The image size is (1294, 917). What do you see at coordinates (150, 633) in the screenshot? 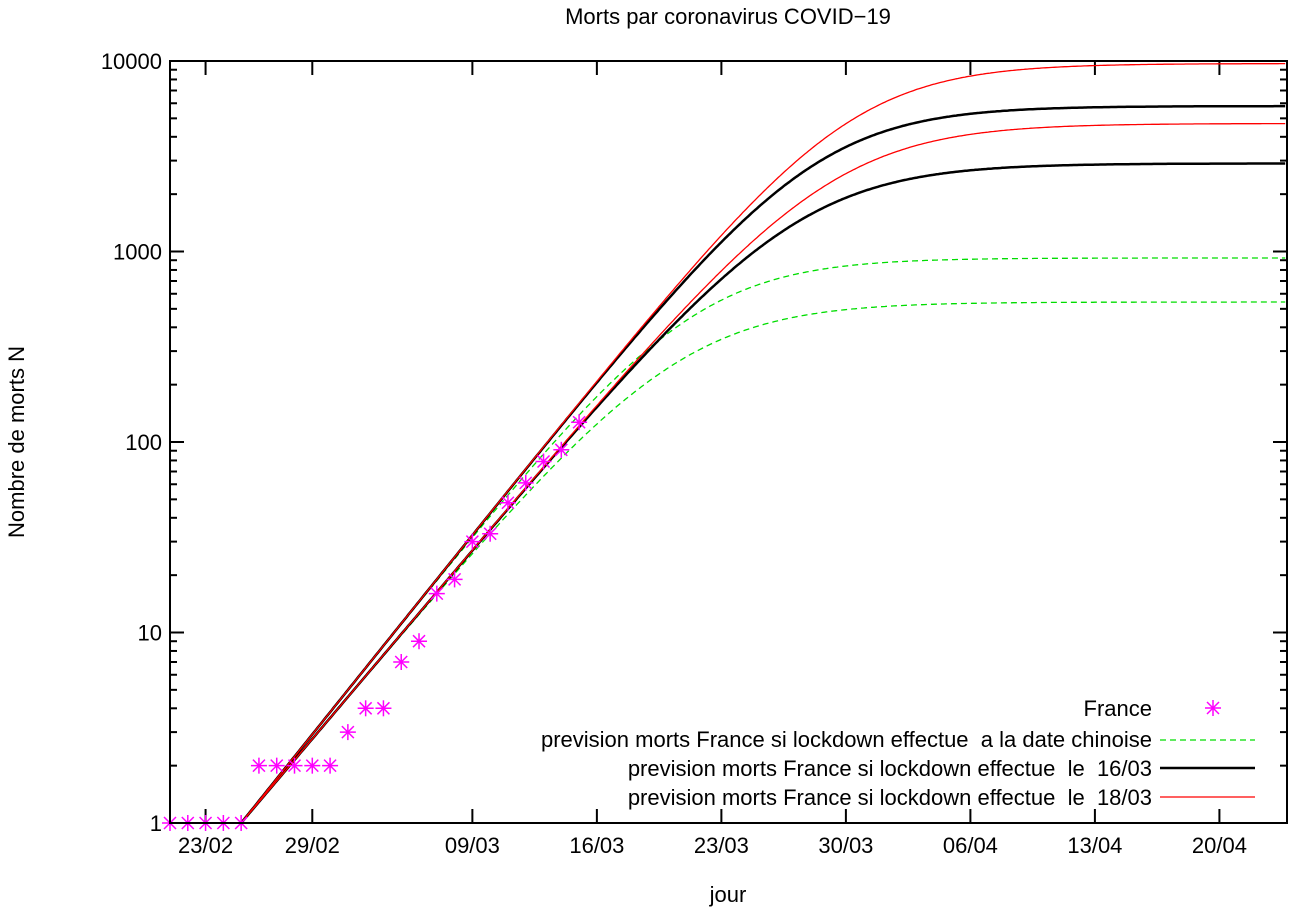
I see `y-tick-label: 10` at bounding box center [150, 633].